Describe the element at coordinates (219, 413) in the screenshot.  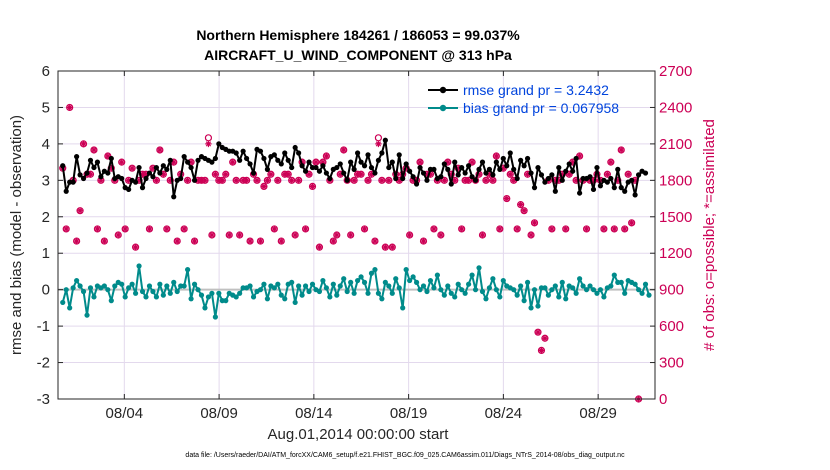
I see `x-tick-label: 08/09` at that location.